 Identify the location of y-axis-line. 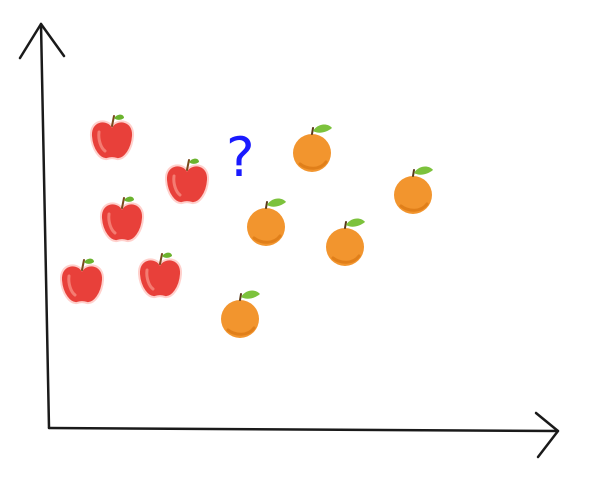
(45, 226).